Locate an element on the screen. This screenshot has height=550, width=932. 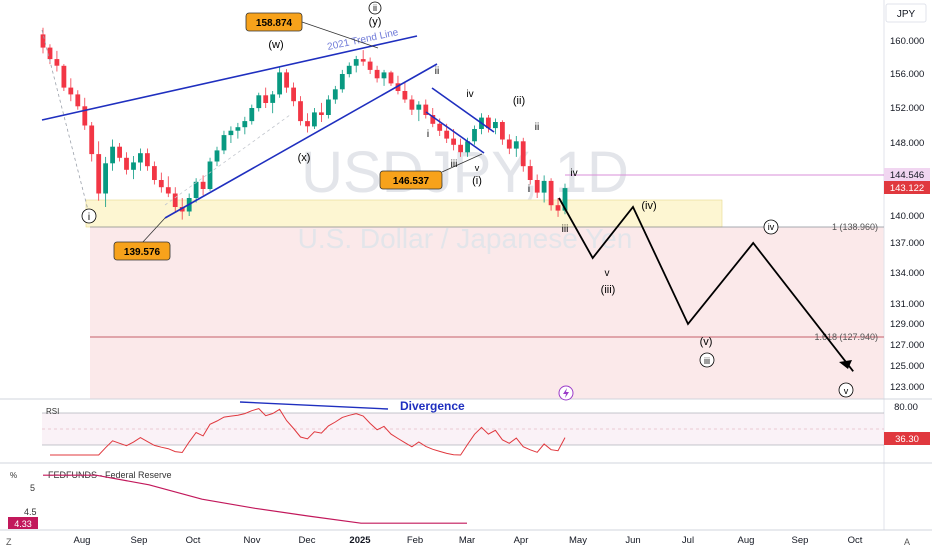
fed-unit-label: % is located at coordinates (13, 475).